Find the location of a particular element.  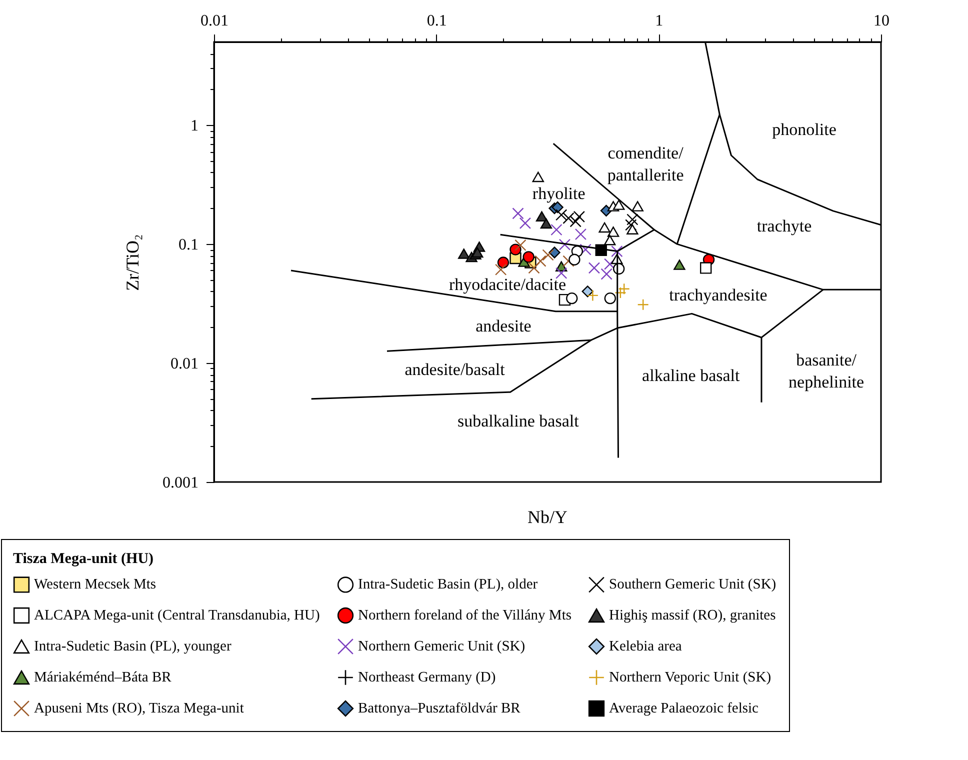

annotation: basanite/ nephelinite is located at coordinates (826, 371).